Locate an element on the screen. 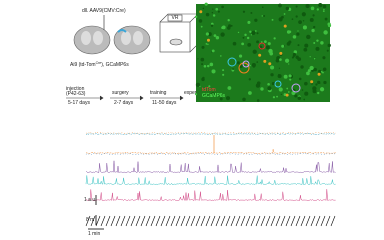 The width and height of the screenshot is (384, 240). timeline-interval: 2-7 days is located at coordinates (124, 103).